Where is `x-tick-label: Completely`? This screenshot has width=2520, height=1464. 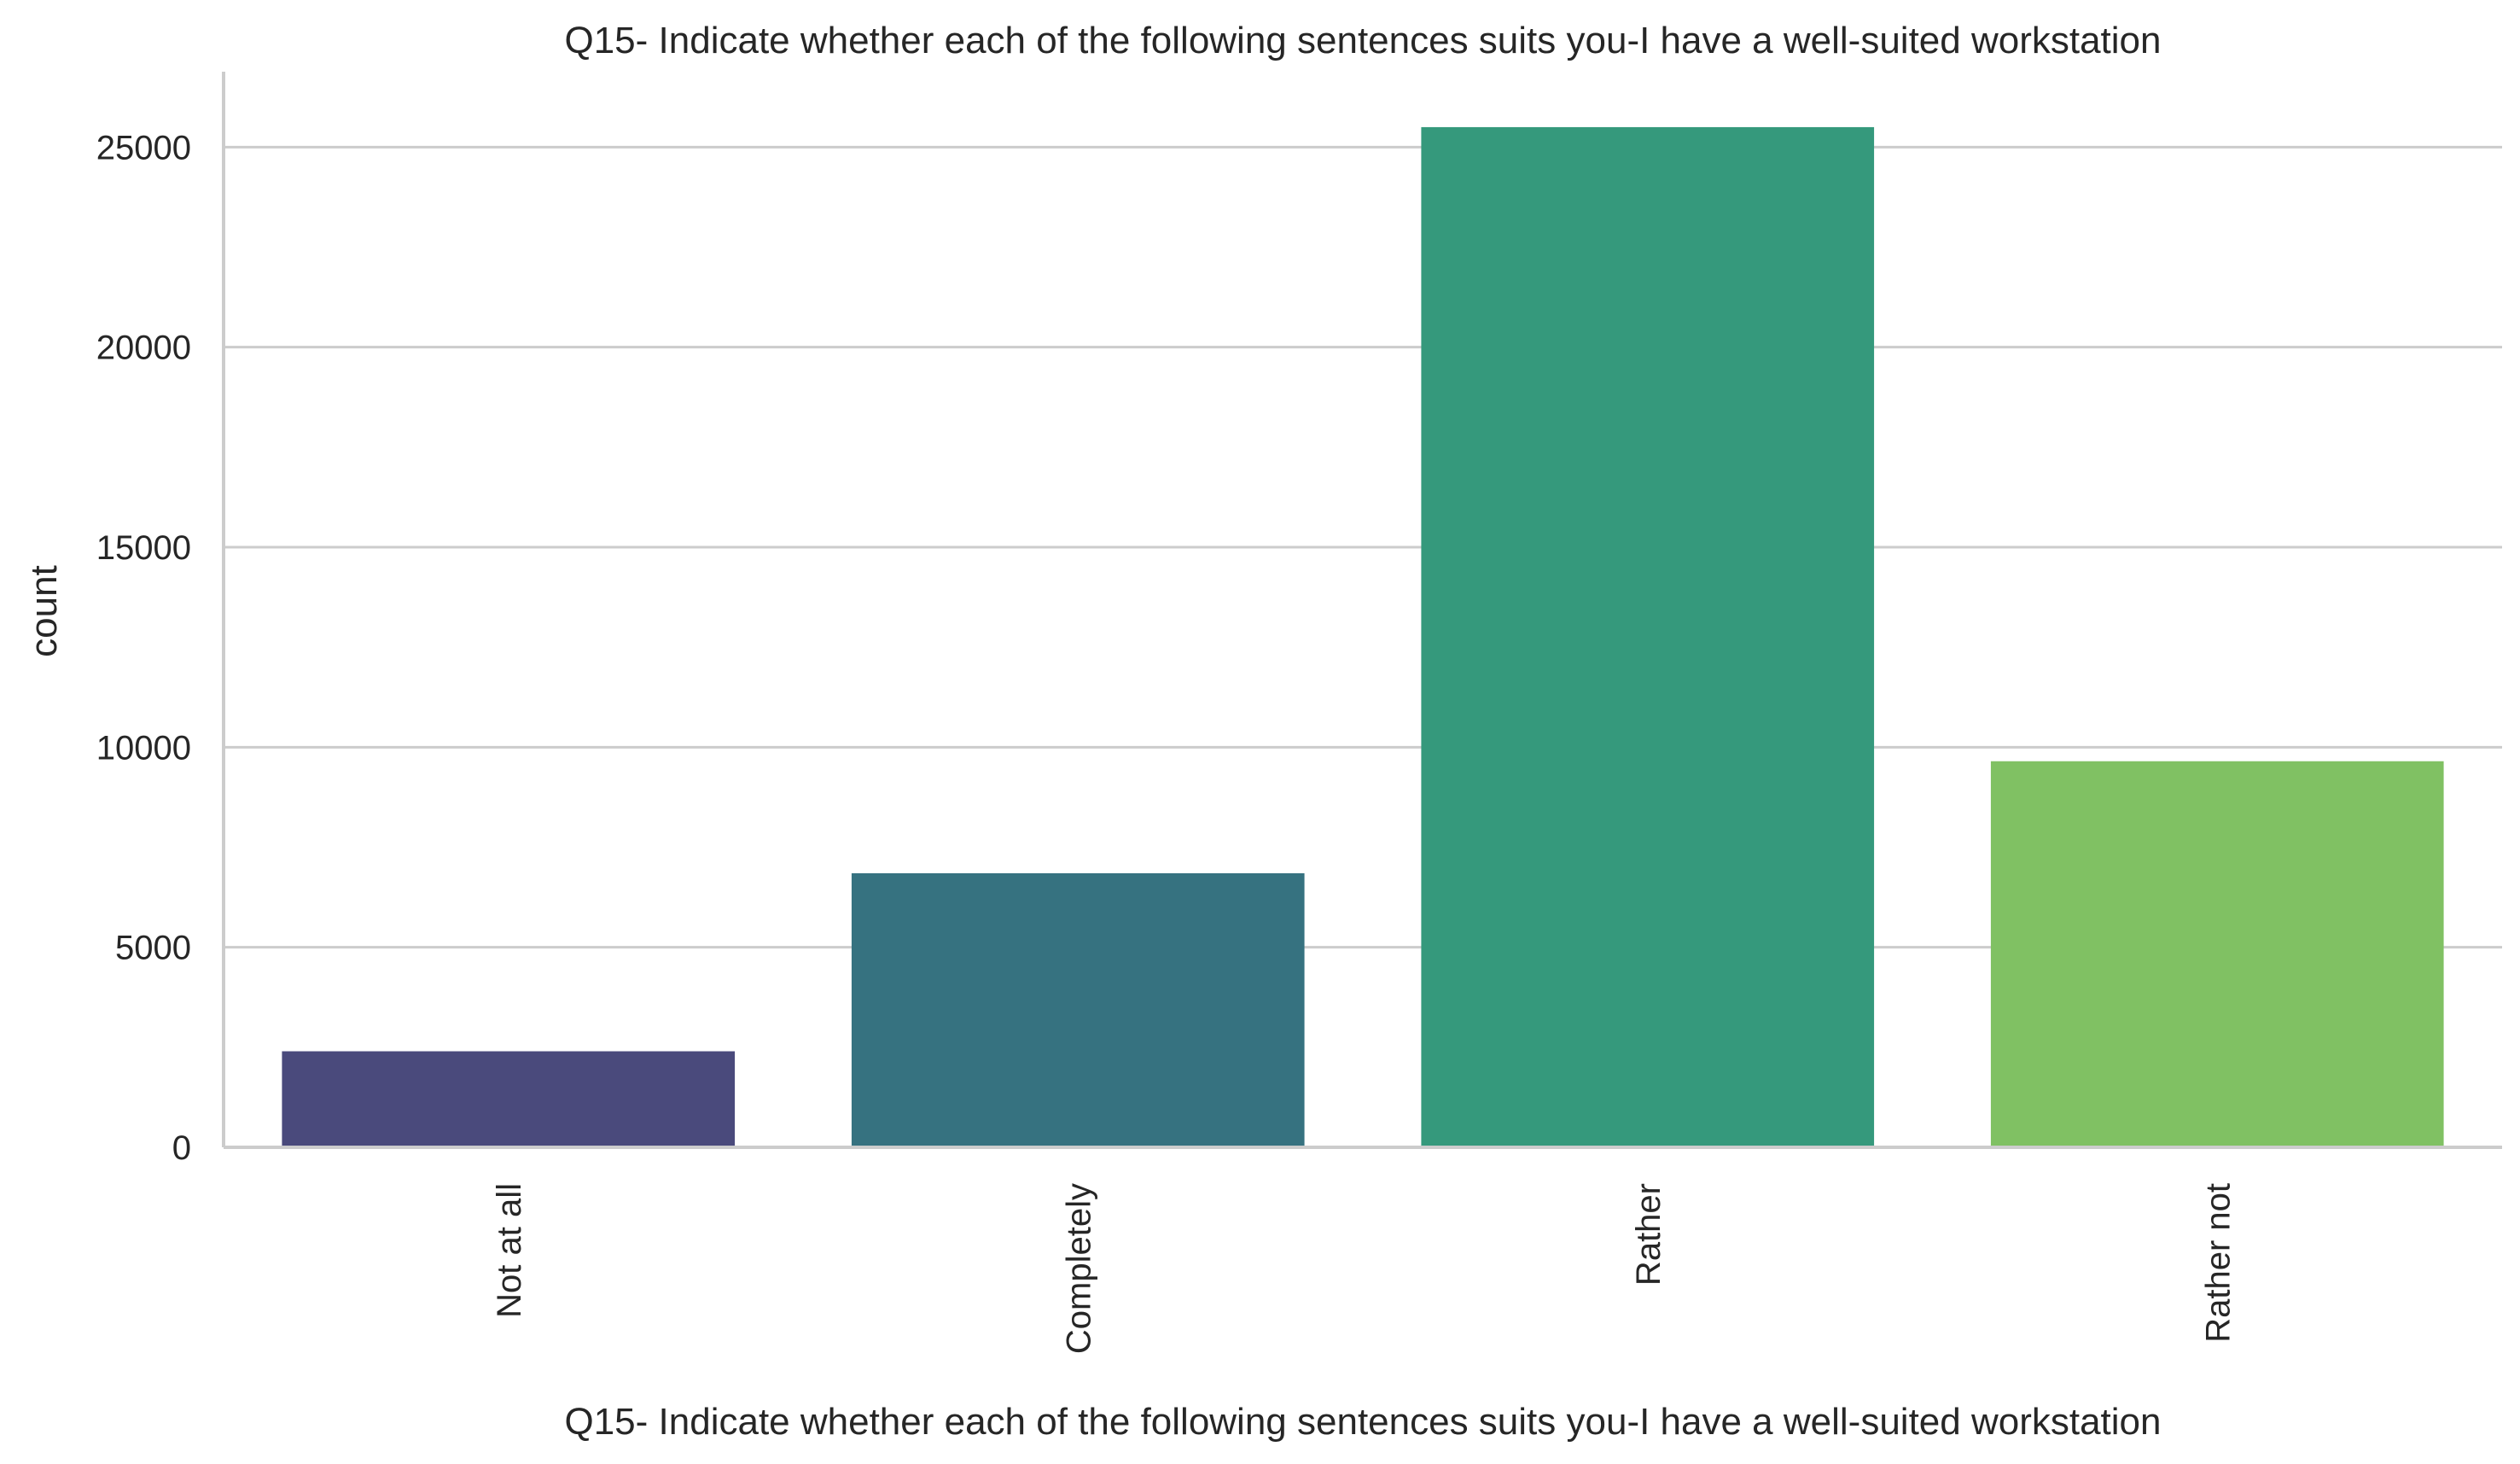
x-tick-label: Completely is located at coordinates (1078, 1268).